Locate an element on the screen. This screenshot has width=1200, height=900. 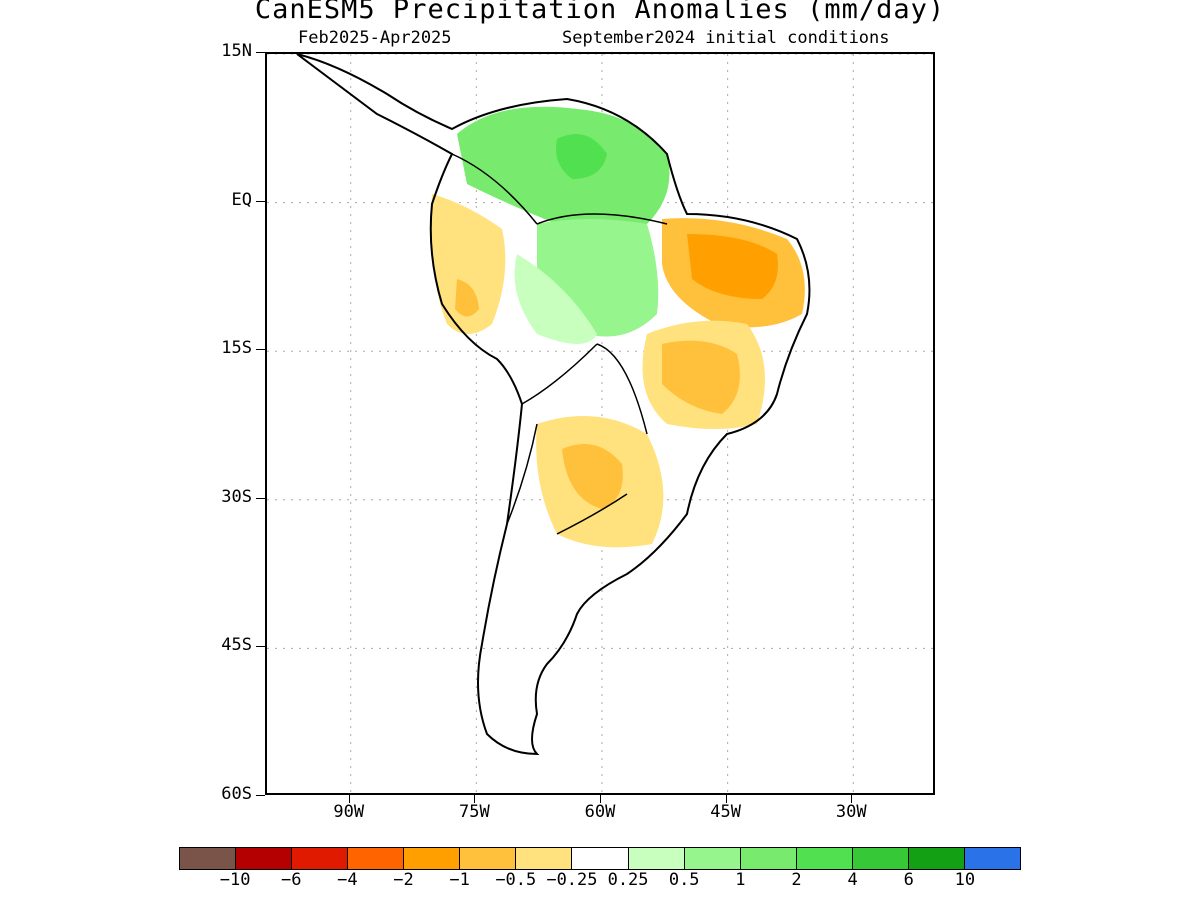
colorbar-label: 2 is located at coordinates (796, 880).